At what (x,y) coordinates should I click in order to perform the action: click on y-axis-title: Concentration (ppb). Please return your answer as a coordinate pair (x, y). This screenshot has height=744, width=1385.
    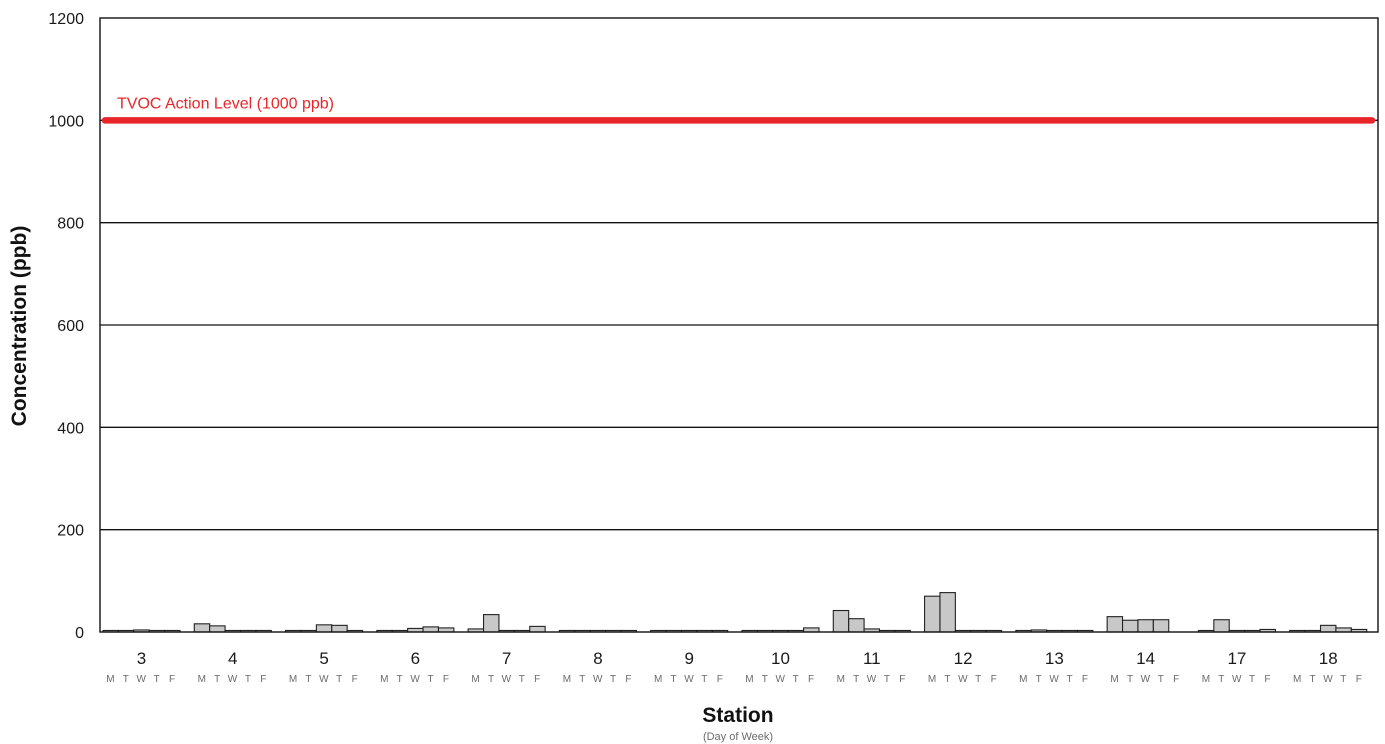
    Looking at the image, I should click on (19, 326).